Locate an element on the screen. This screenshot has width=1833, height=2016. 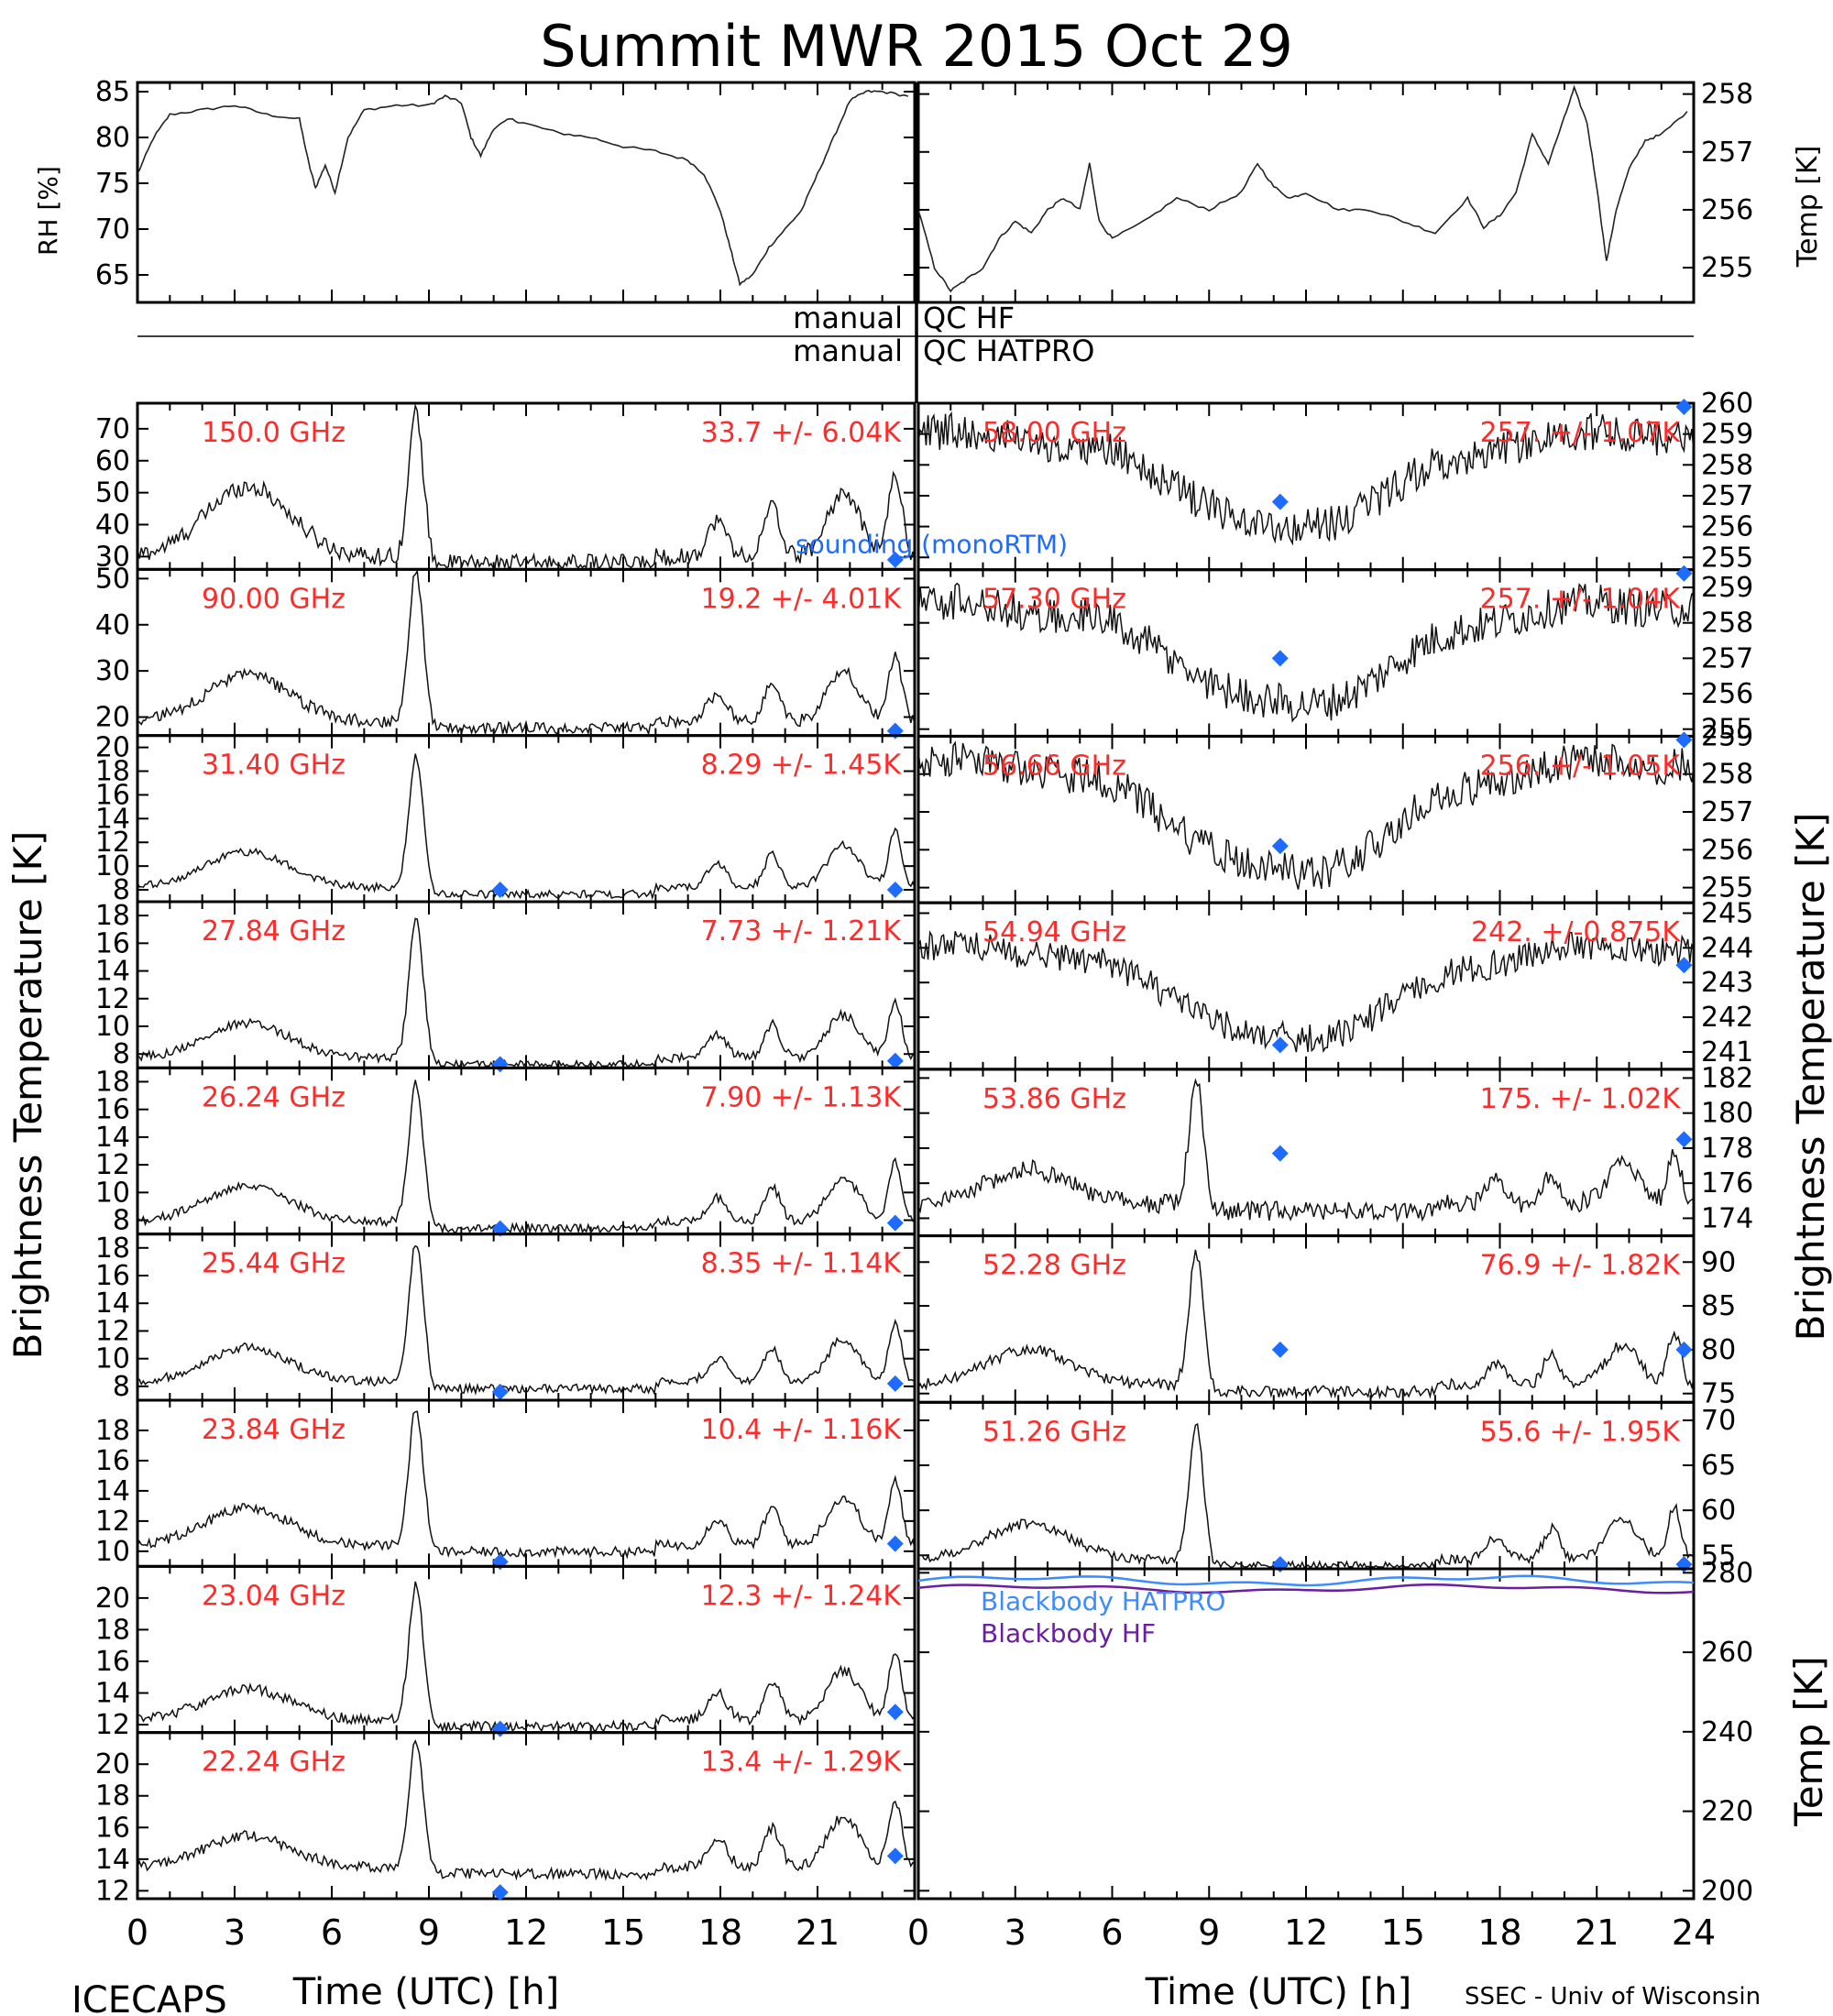
temp-top-axis-label: Temp [K] is located at coordinates (1808, 207).